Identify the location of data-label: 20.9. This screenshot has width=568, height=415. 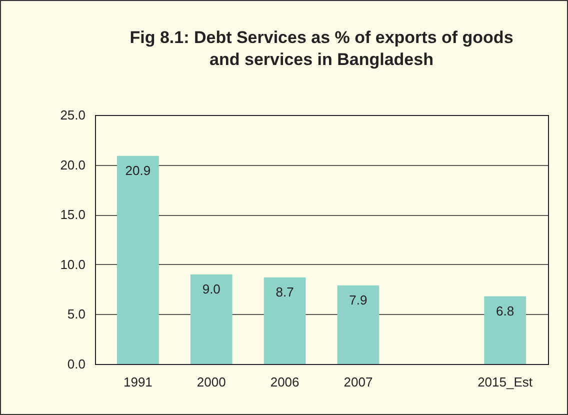
(138, 170).